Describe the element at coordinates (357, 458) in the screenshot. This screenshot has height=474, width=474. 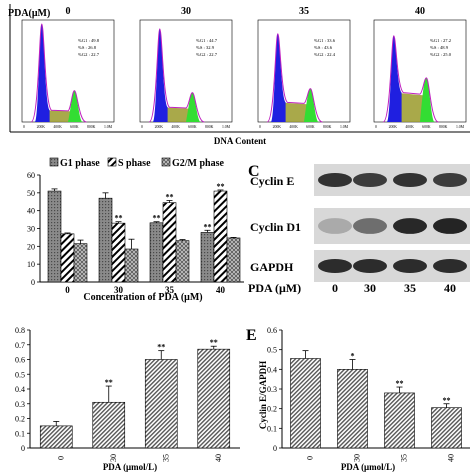
I see `chart-e-x-tick-label: 30` at that location.